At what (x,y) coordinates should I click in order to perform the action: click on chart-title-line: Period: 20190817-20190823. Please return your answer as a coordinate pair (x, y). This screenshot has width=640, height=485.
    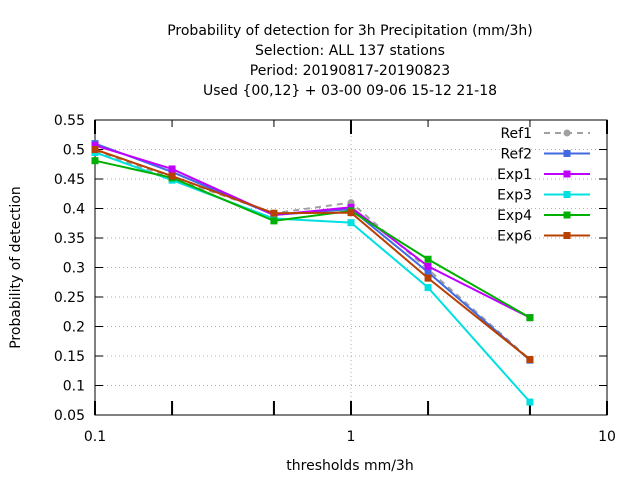
    Looking at the image, I should click on (350, 71).